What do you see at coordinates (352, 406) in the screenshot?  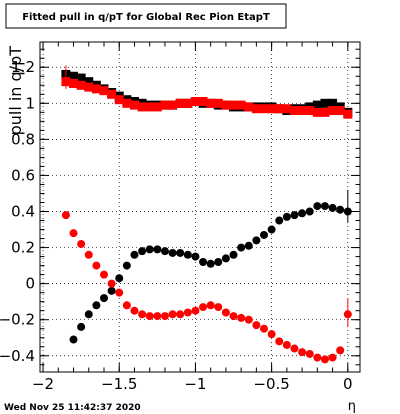 I see `x-axis-title: η` at bounding box center [352, 406].